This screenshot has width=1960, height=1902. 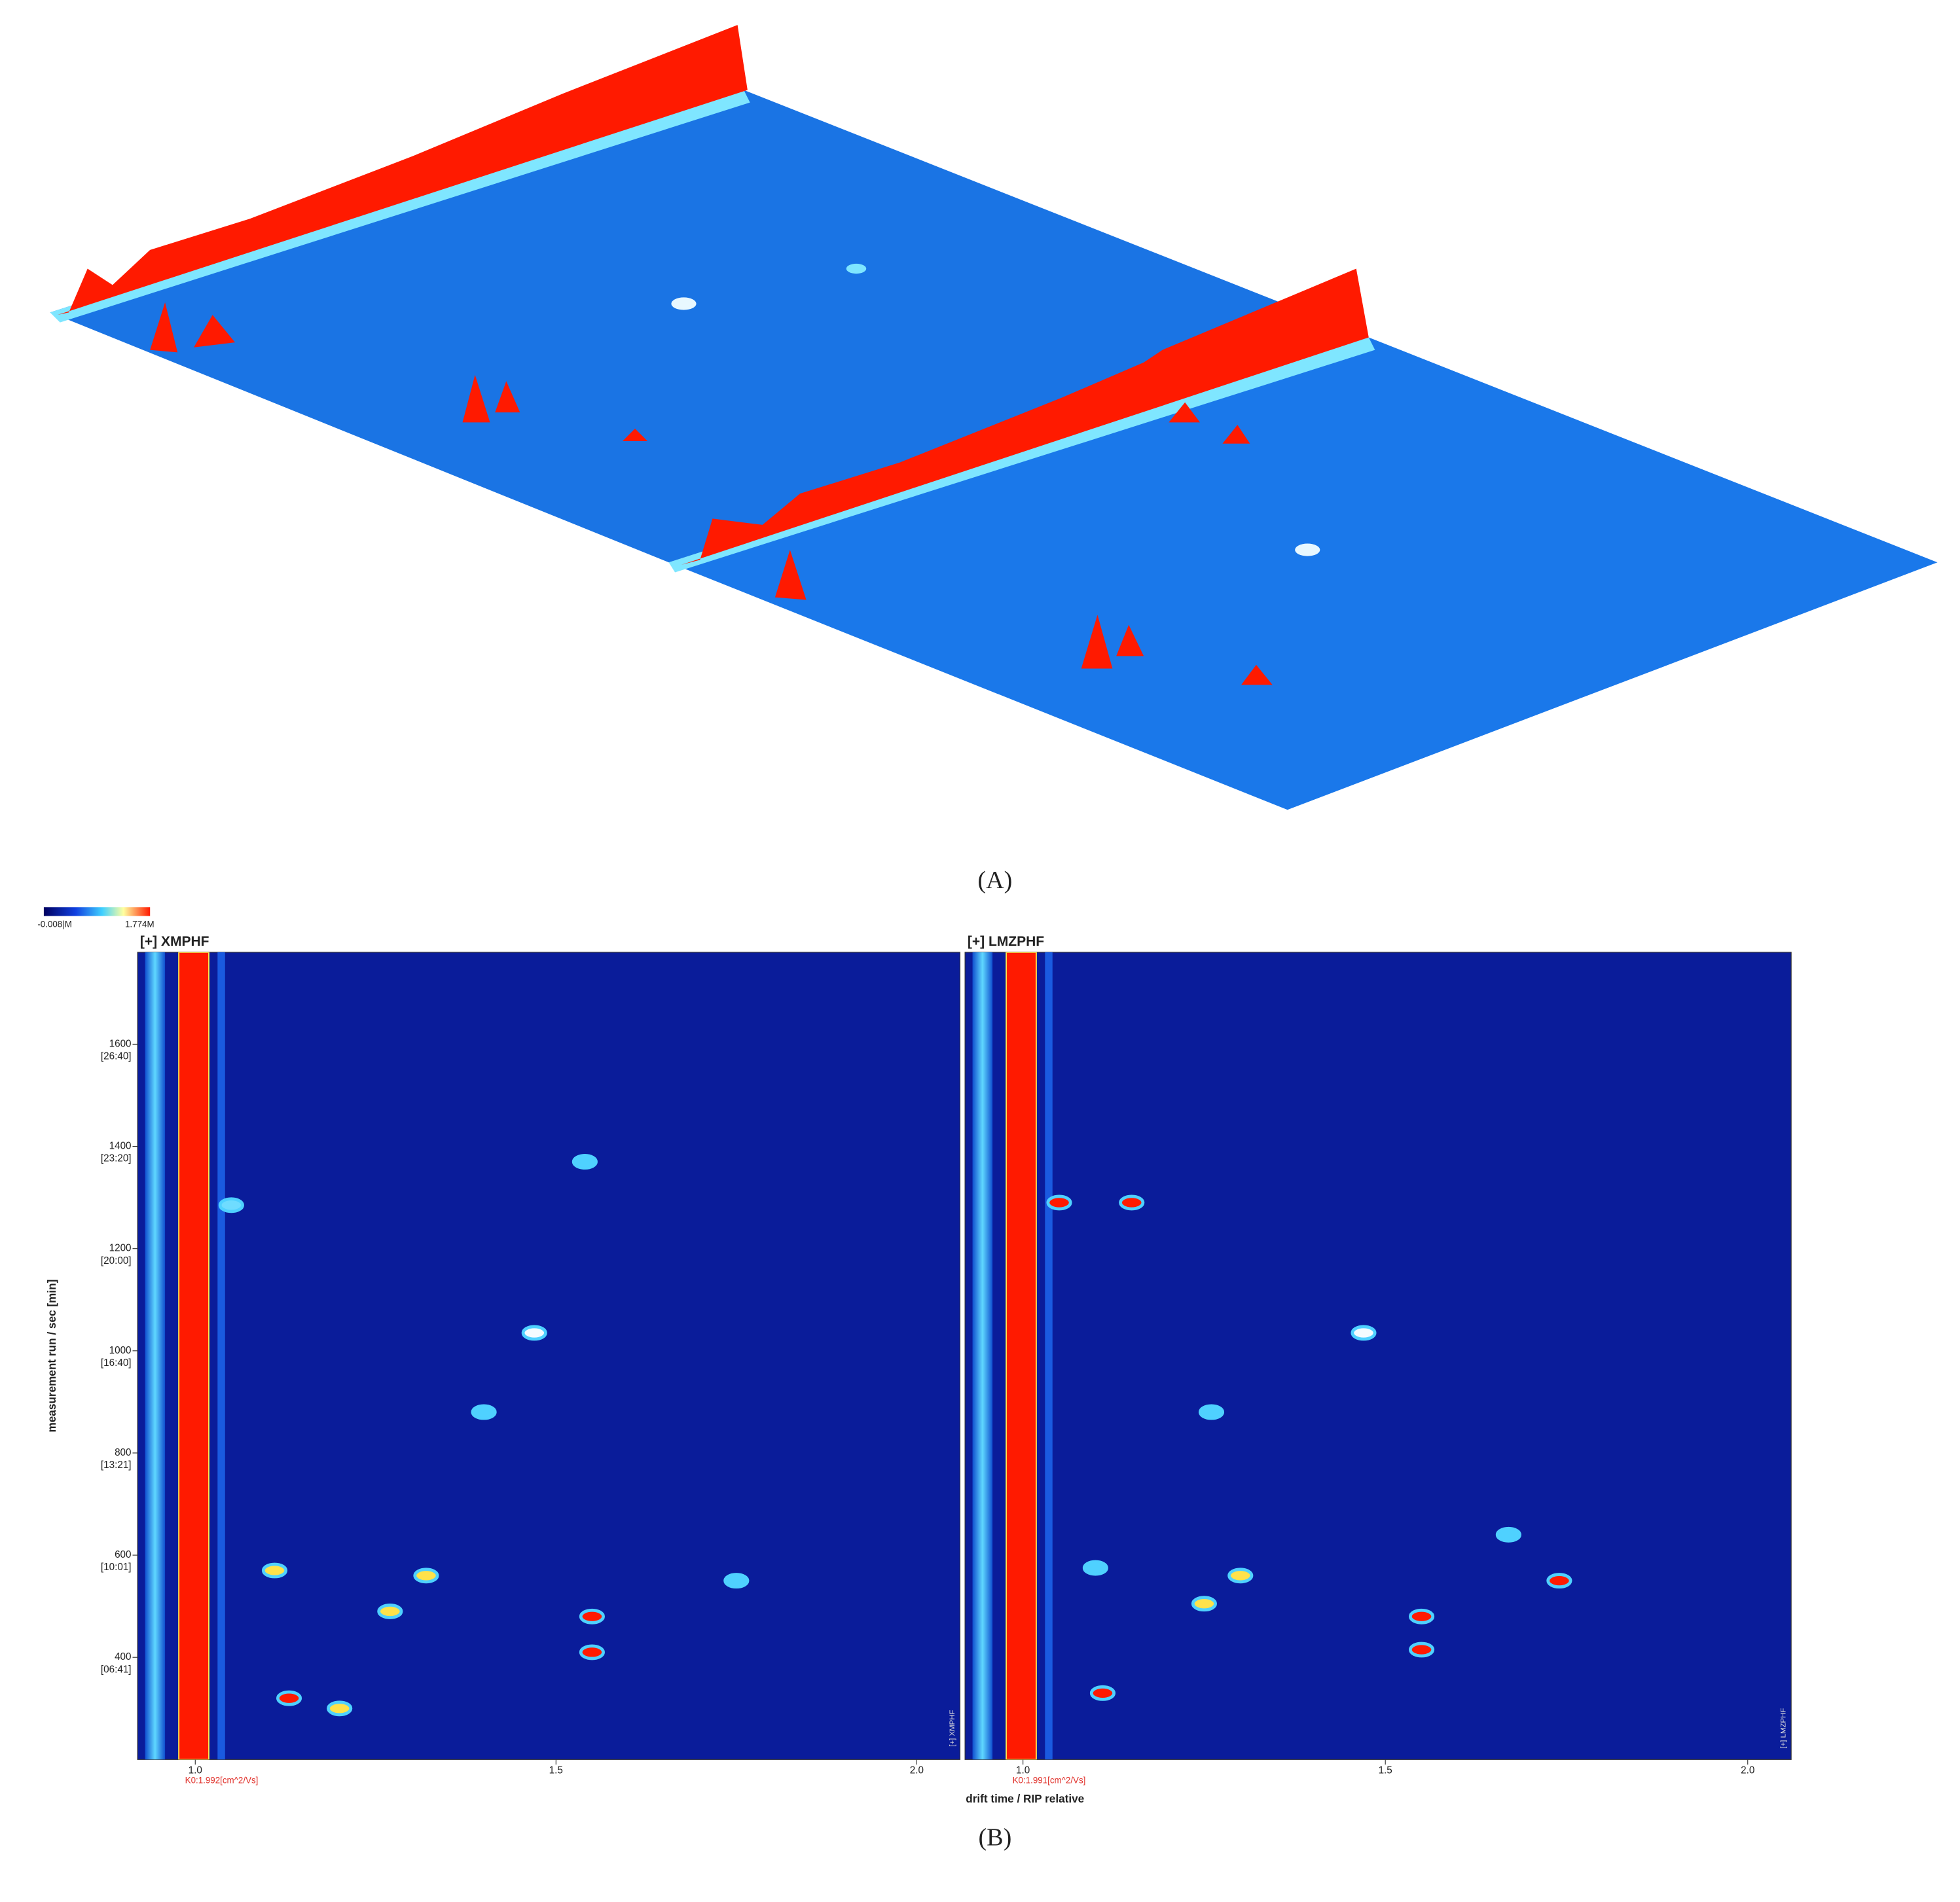 I want to click on y-tick-time: [20:00], so click(x=116, y=1260).